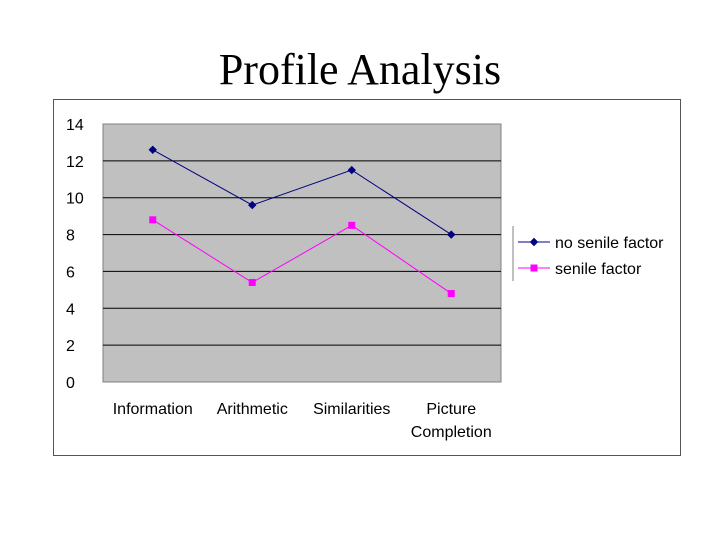 The image size is (720, 540). Describe the element at coordinates (598, 269) in the screenshot. I see `legend-label: senile factor` at that location.